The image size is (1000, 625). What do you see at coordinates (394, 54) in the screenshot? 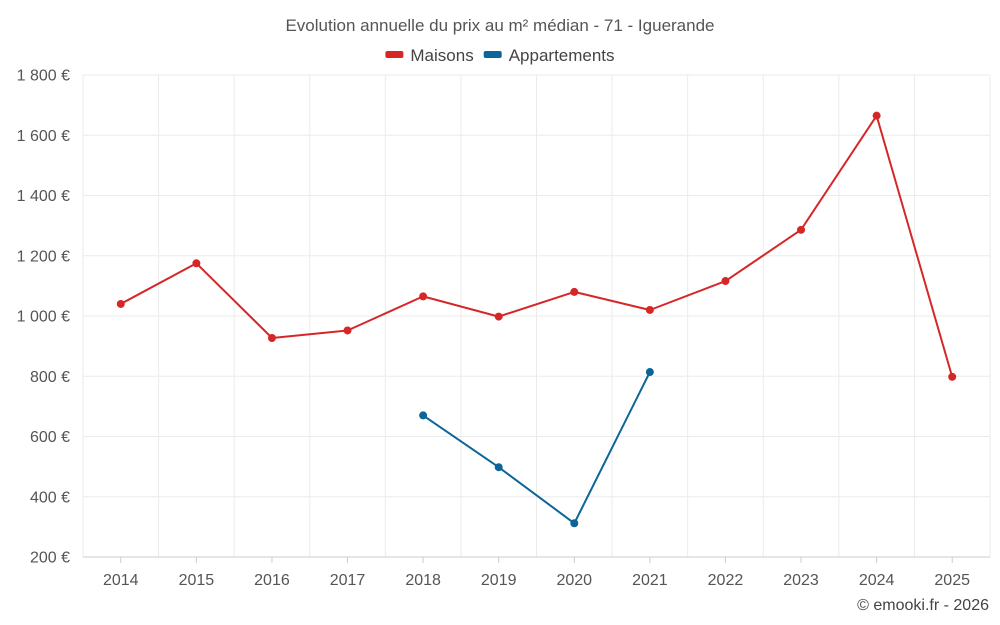
I see `legend-swatch-maisons` at bounding box center [394, 54].